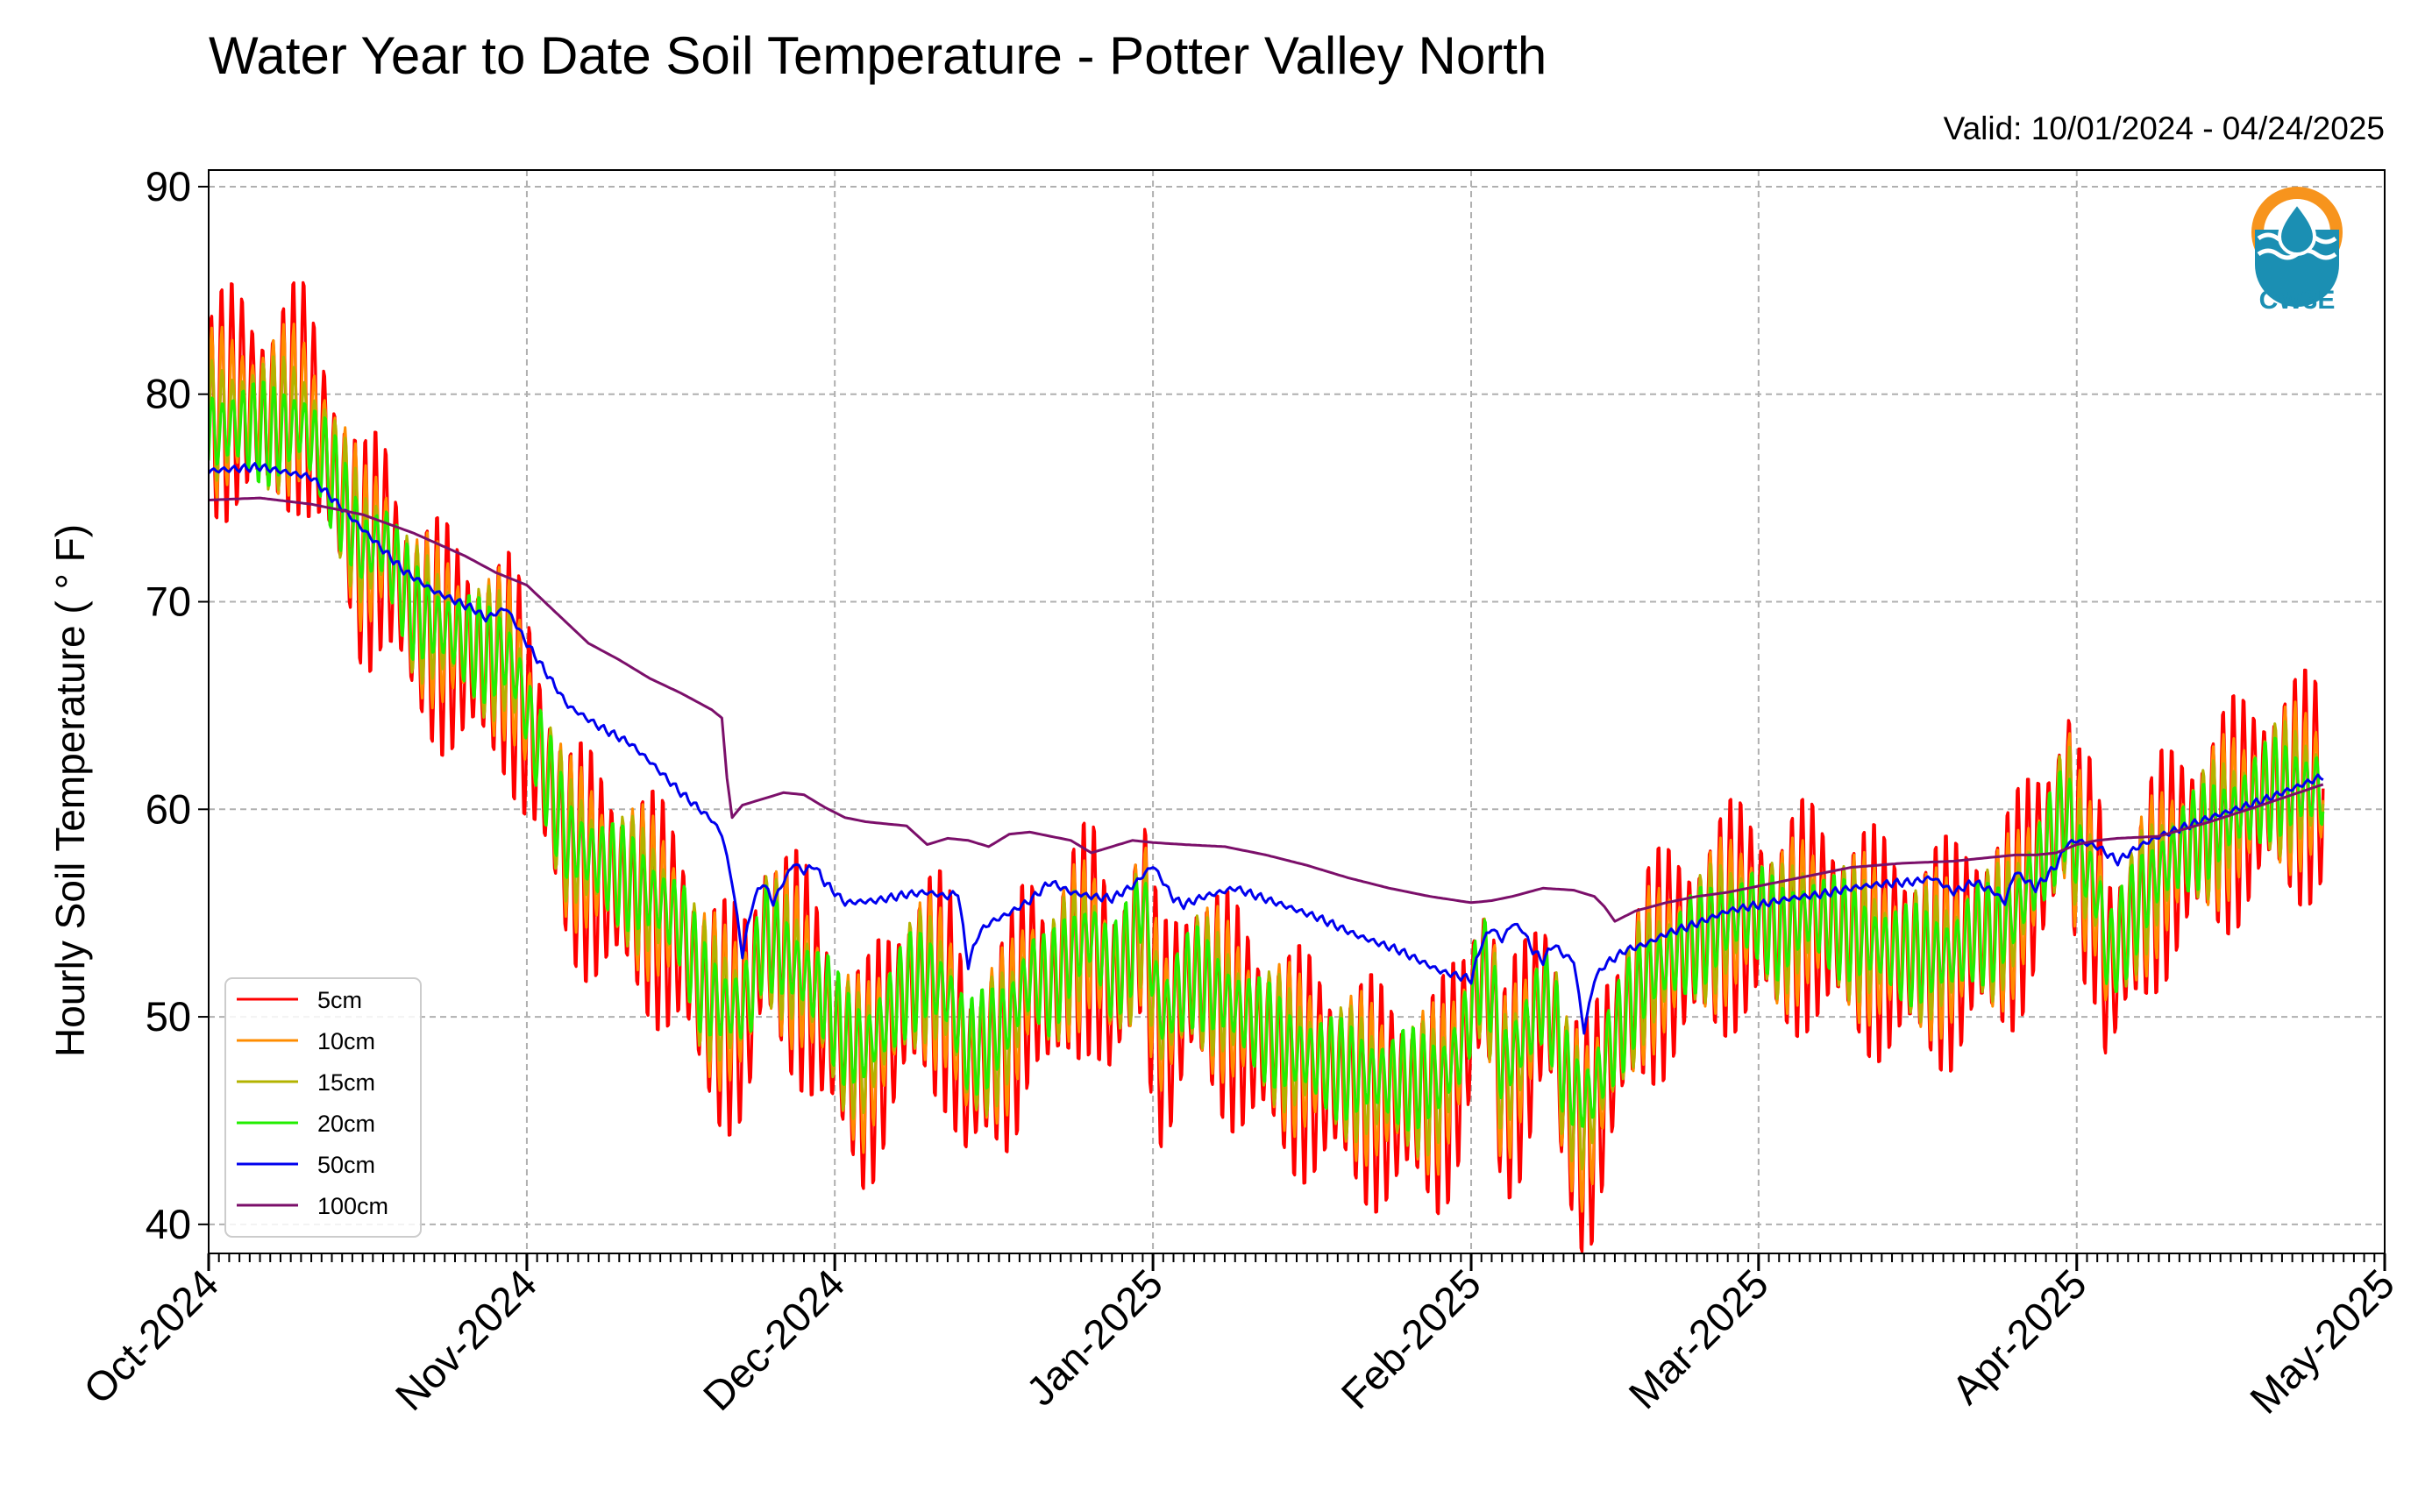 The width and height of the screenshot is (2418, 1512). Describe the element at coordinates (2297, 268) in the screenshot. I see `logo-water-icon` at that location.